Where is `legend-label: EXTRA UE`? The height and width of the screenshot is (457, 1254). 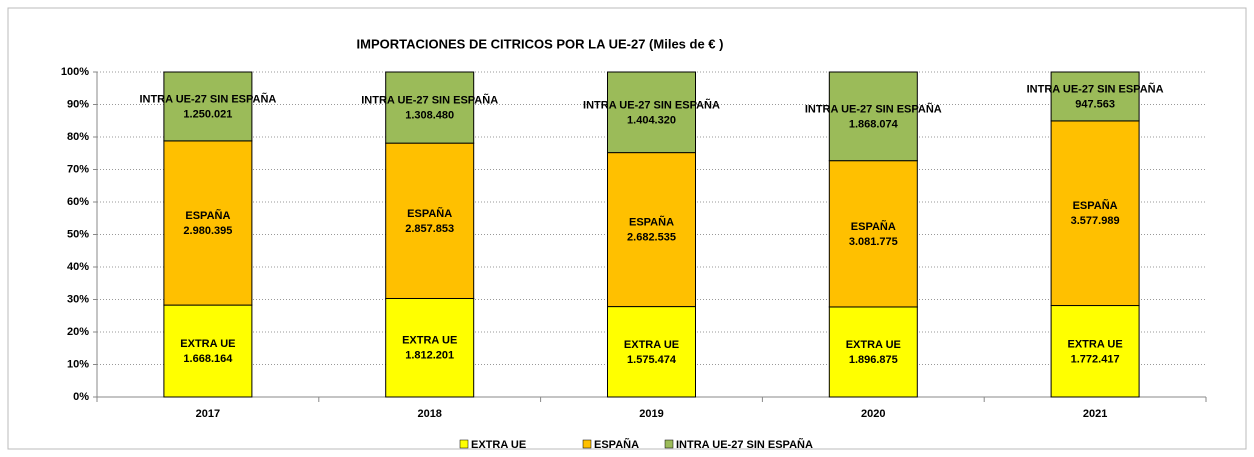 legend-label: EXTRA UE is located at coordinates (498, 445).